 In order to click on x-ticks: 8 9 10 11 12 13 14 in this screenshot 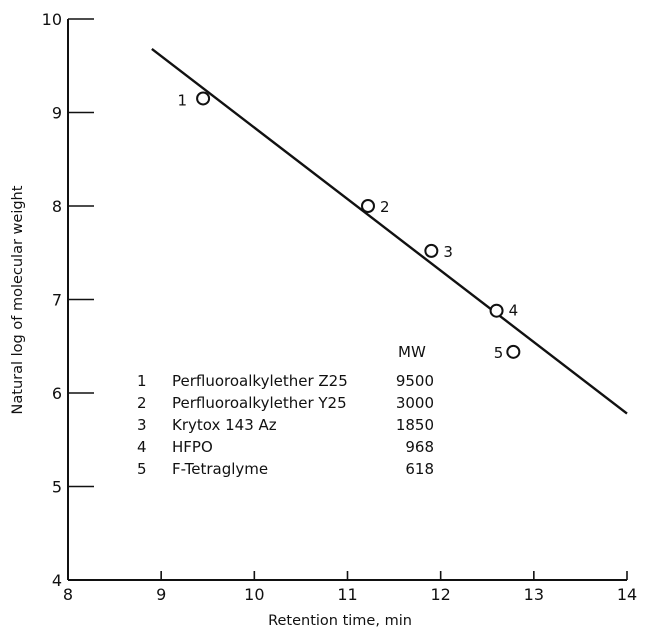, I will do `click(350, 587)`.